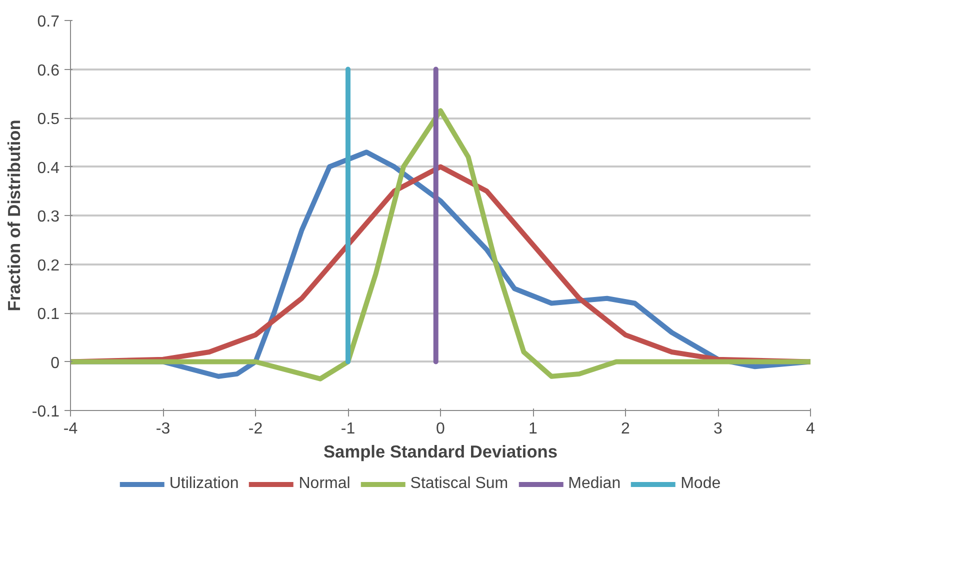 The height and width of the screenshot is (582, 955). Describe the element at coordinates (48, 119) in the screenshot. I see `y-tick-label: 0.5` at that location.